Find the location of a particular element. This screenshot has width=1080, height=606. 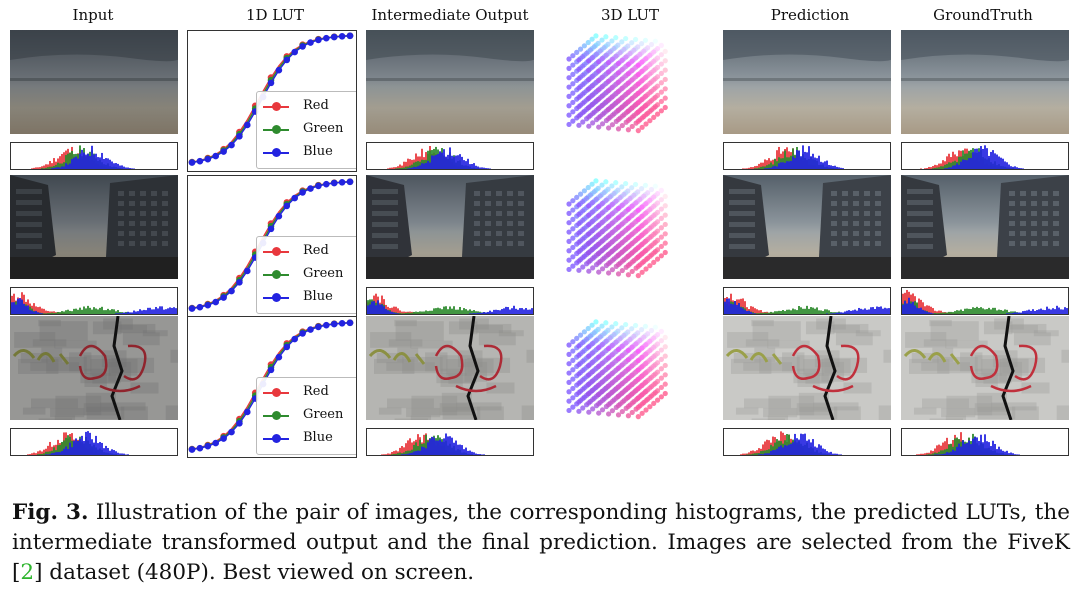

caption-text-after: ] dataset (480P). Best viewed on screen. is located at coordinates (254, 572).